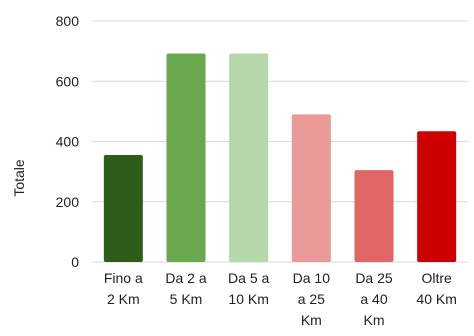 The image size is (474, 336). What do you see at coordinates (436, 299) in the screenshot?
I see `x-category-label-line: 40 Km` at bounding box center [436, 299].